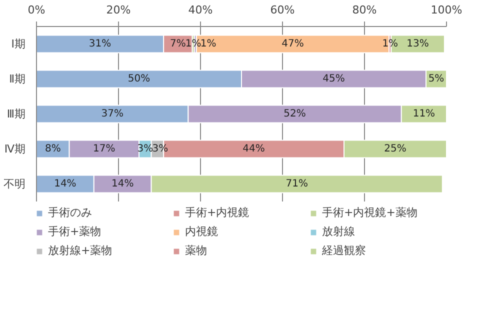 The height and width of the screenshot is (329, 504). Describe the element at coordinates (18, 44) in the screenshot. I see `y-tick-label: Ⅰ期` at that location.